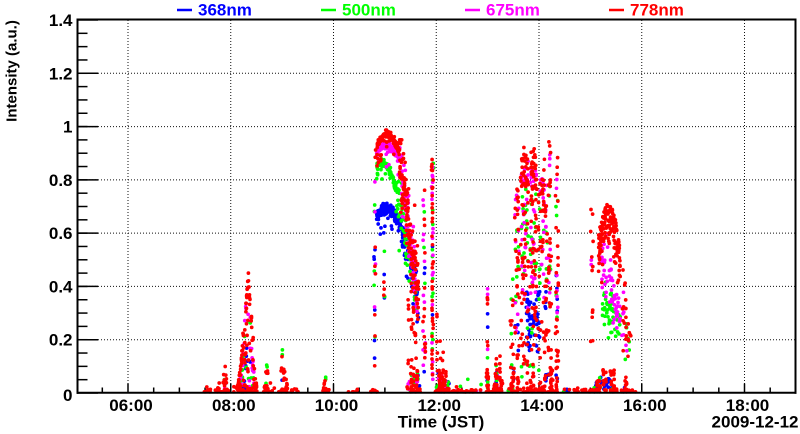 This screenshot has width=800, height=434. Describe the element at coordinates (61, 73) in the screenshot. I see `svg-text: 1.2` at that location.